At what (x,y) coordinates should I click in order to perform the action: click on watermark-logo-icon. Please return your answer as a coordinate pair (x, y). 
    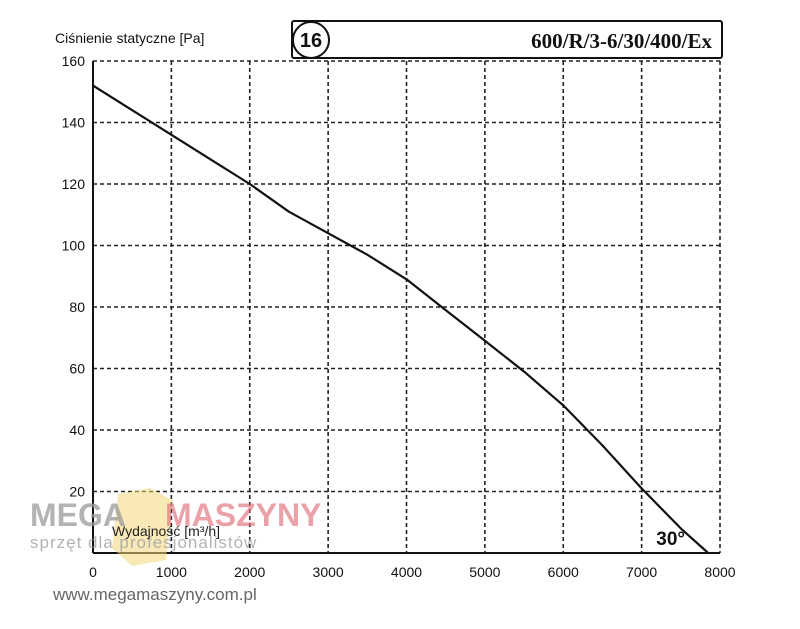
    Looking at the image, I should click on (142, 527).